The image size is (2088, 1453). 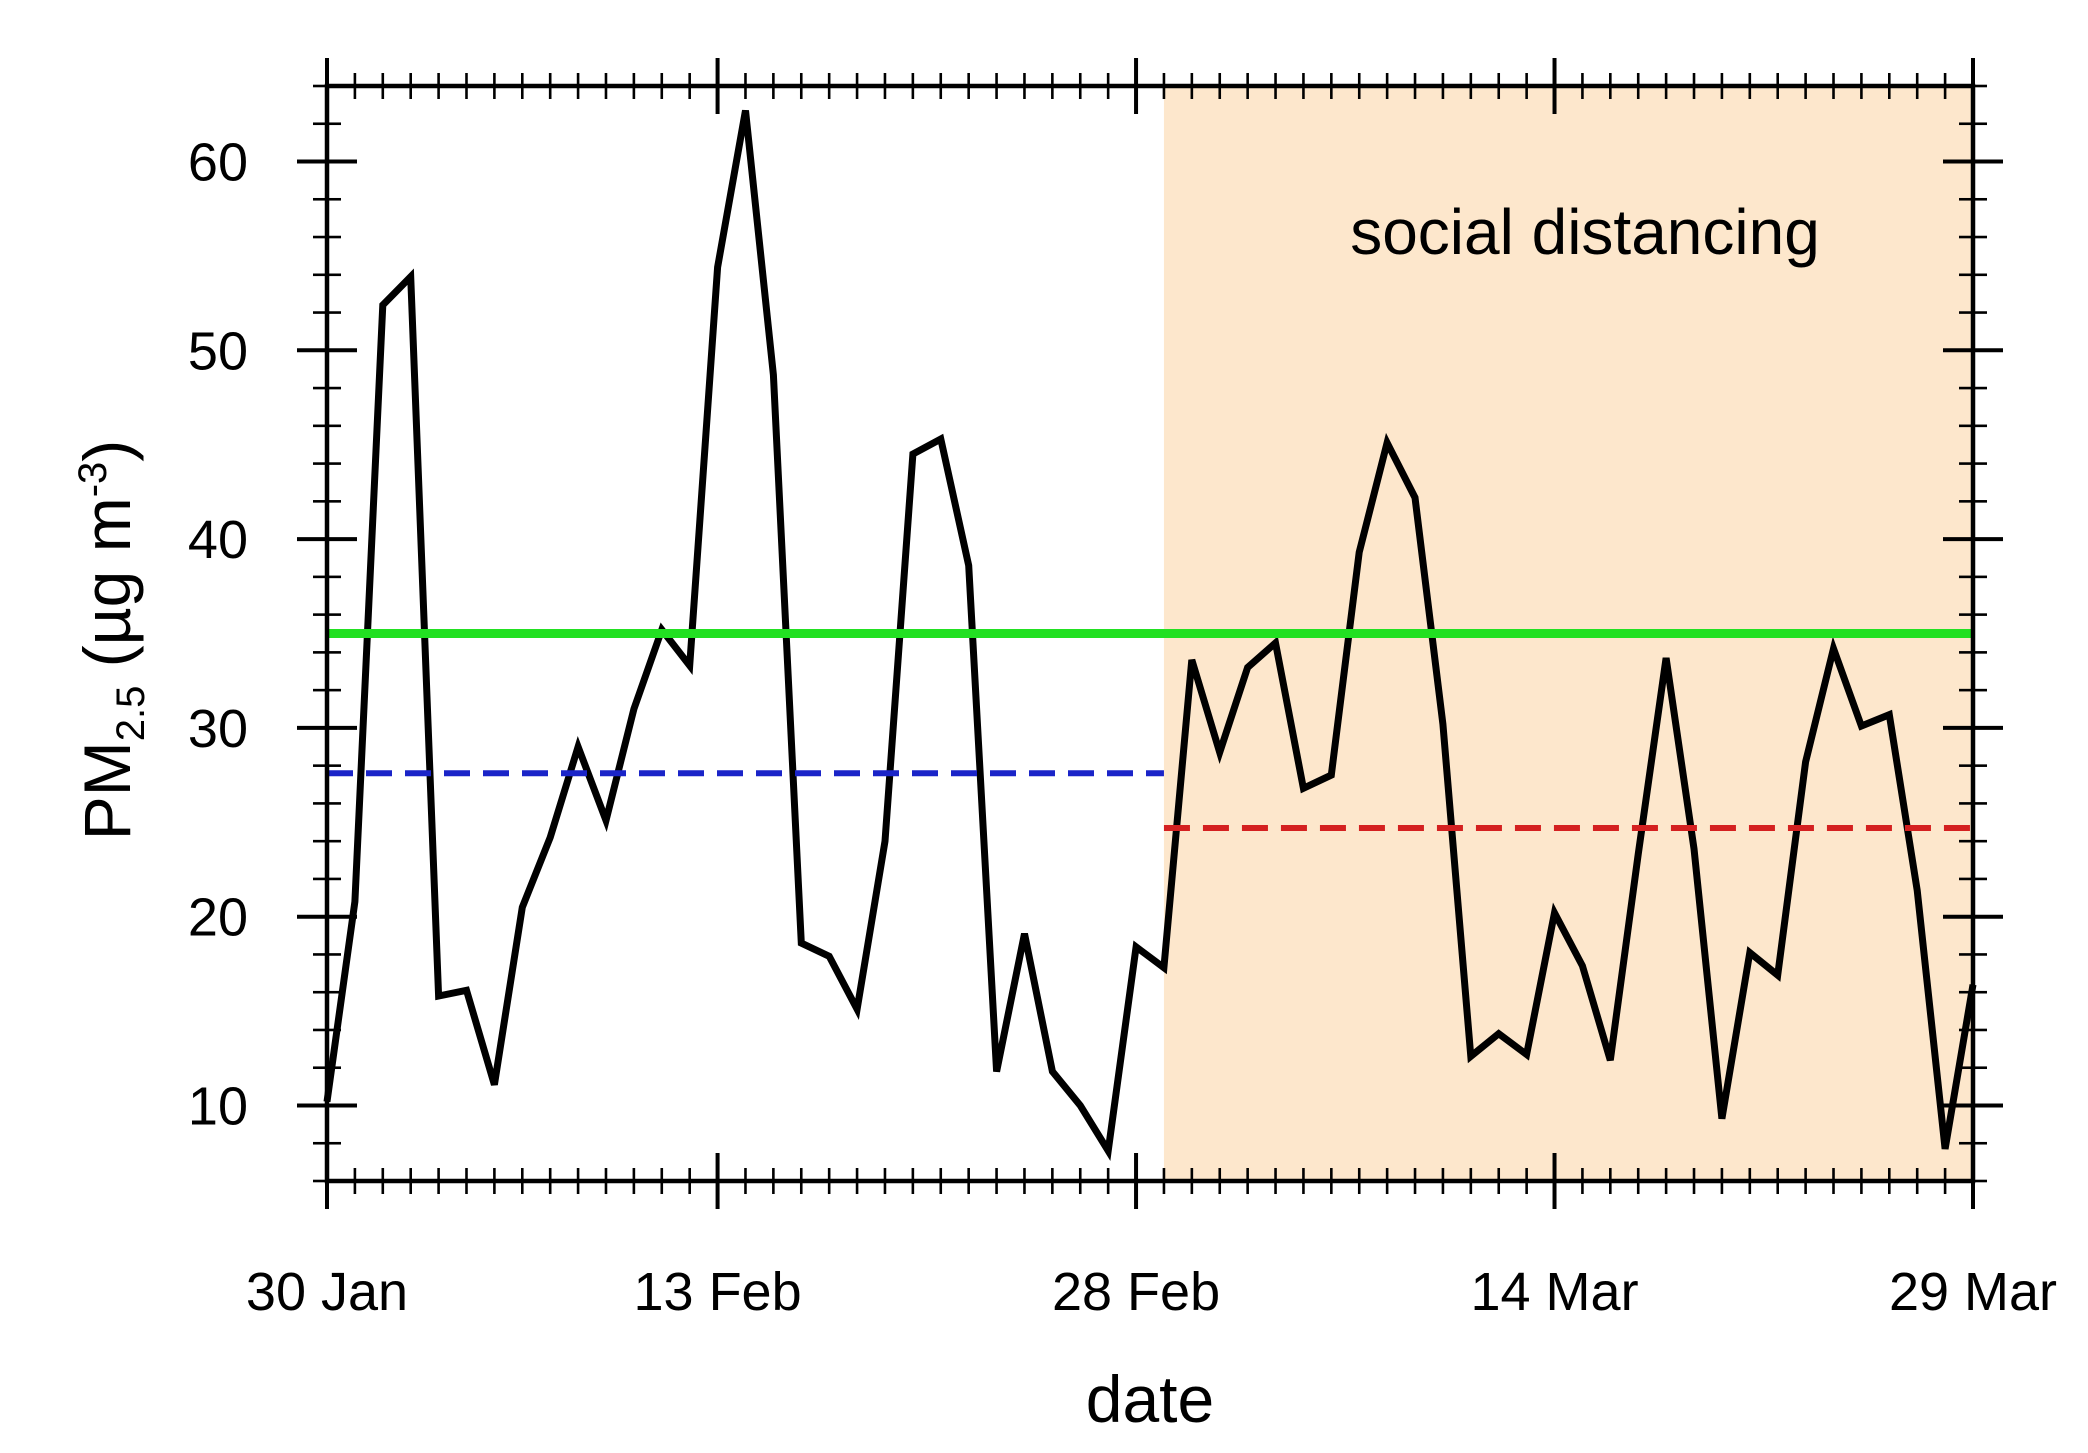 What do you see at coordinates (107, 451) in the screenshot?
I see `y-axis-title-close: )` at bounding box center [107, 451].